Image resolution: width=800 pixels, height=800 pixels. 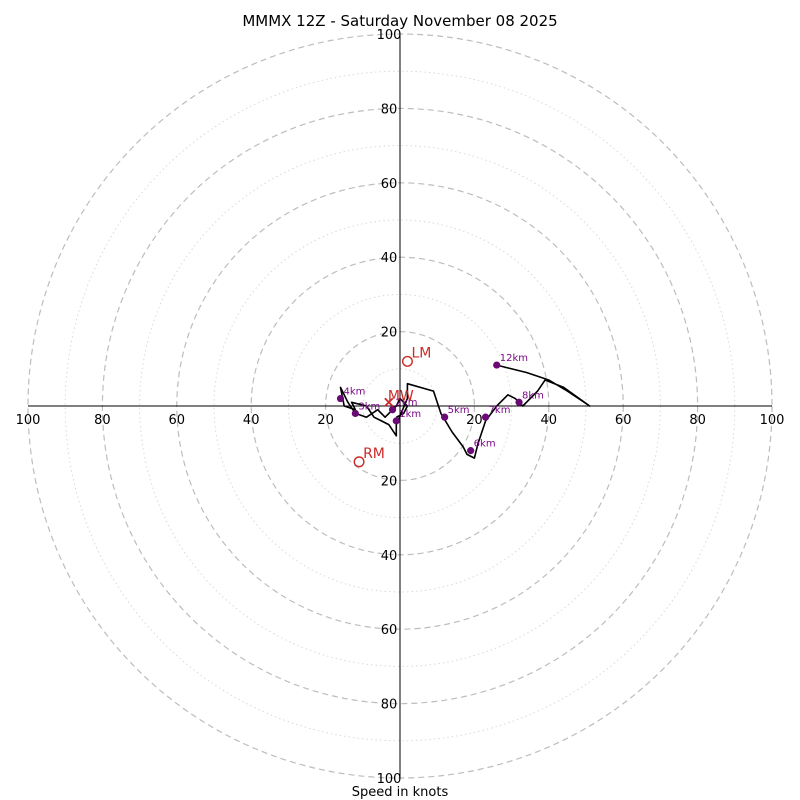 What do you see at coordinates (471, 451) in the screenshot?
I see `height-marker-6km` at bounding box center [471, 451].